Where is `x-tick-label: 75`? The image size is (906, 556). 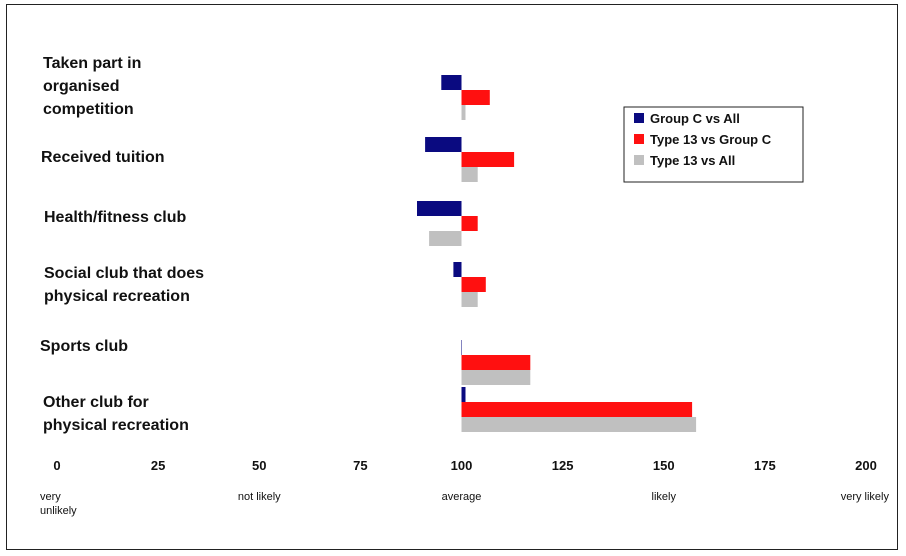 x-tick-label: 75 is located at coordinates (360, 465).